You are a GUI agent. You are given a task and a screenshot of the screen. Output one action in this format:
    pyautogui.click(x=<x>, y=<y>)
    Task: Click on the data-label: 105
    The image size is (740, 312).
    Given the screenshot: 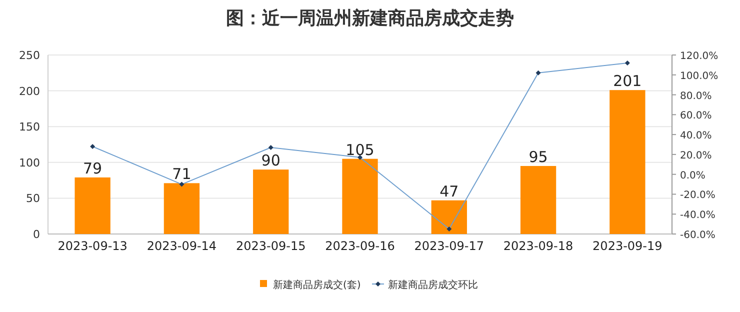 What is the action you would take?
    pyautogui.click(x=360, y=149)
    